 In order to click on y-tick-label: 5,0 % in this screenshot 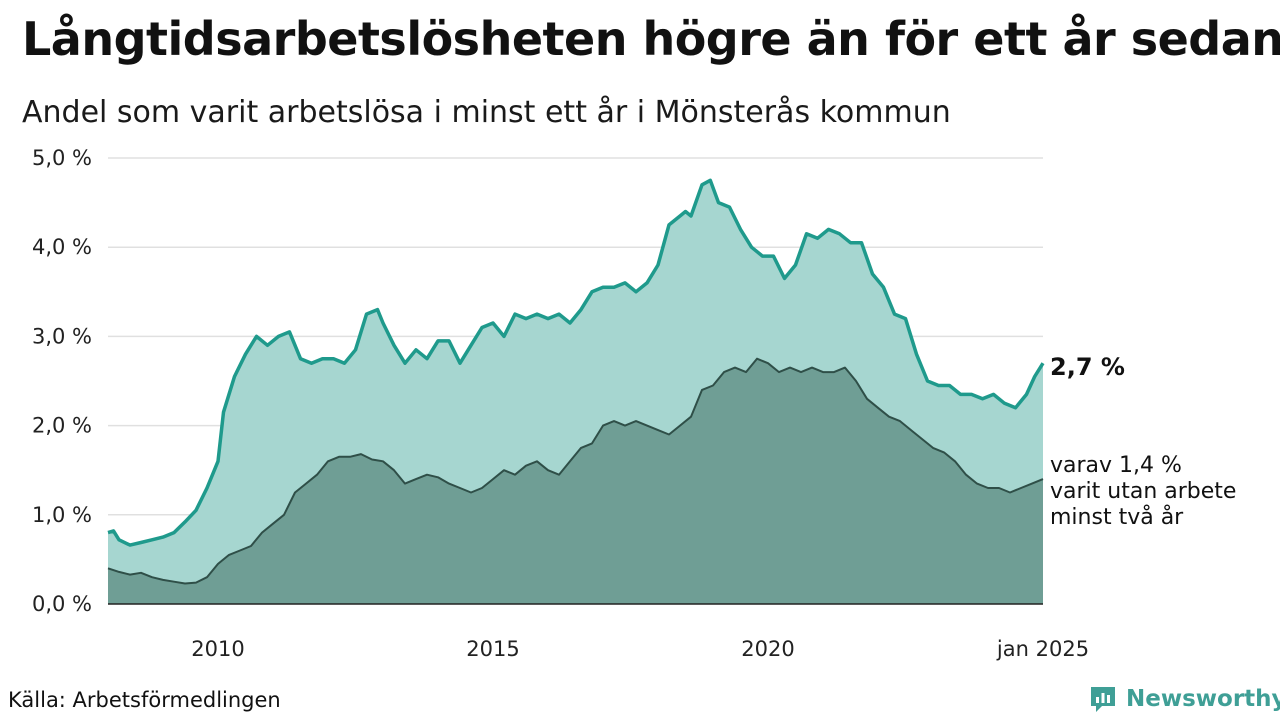, I will do `click(62, 158)`.